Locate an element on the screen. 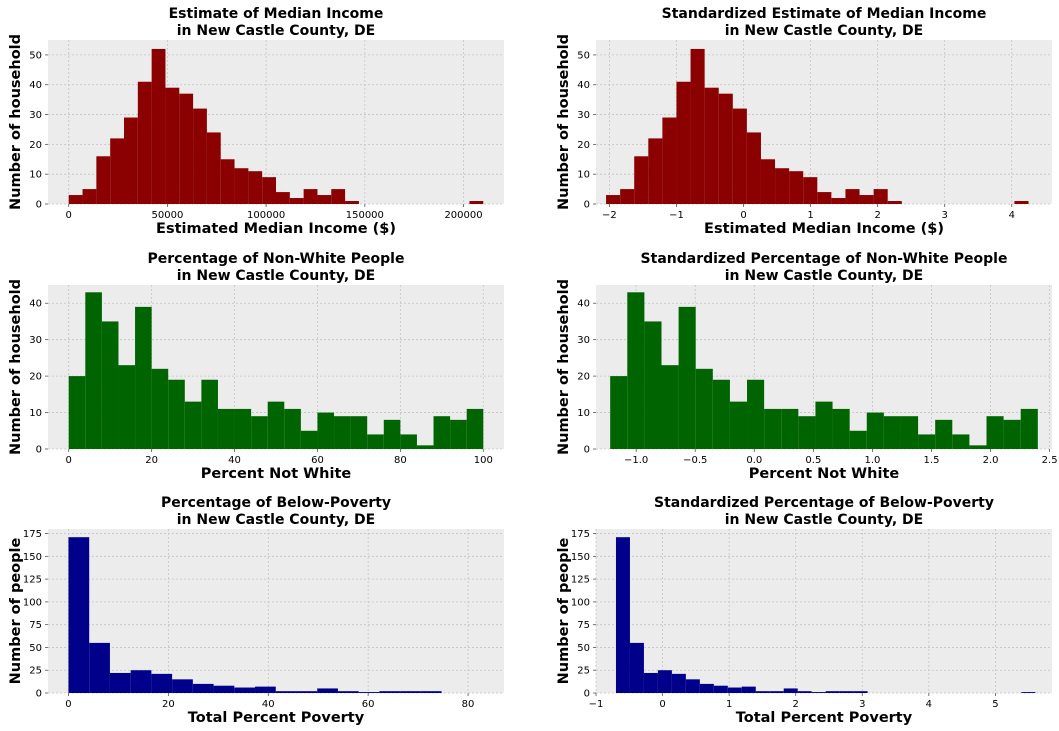 The height and width of the screenshot is (731, 1059). x-axis-label: Estimated Median Income ($) is located at coordinates (824, 229).